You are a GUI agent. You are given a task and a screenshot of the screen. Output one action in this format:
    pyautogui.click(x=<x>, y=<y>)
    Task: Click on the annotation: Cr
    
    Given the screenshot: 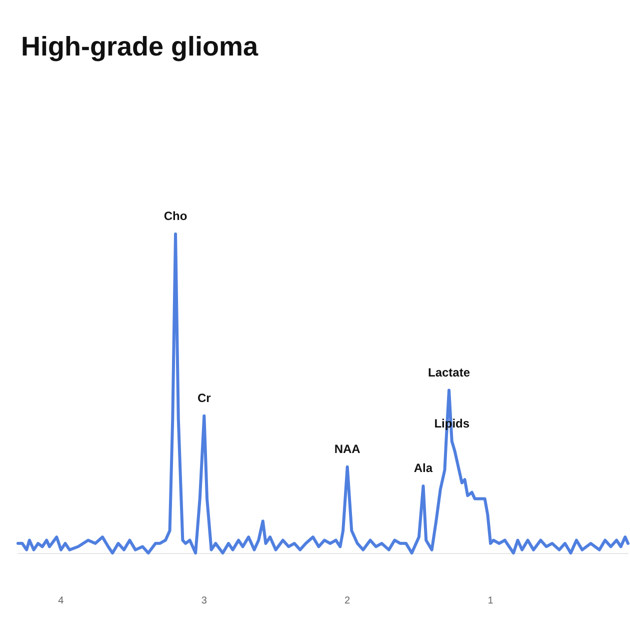 What is the action you would take?
    pyautogui.click(x=204, y=397)
    